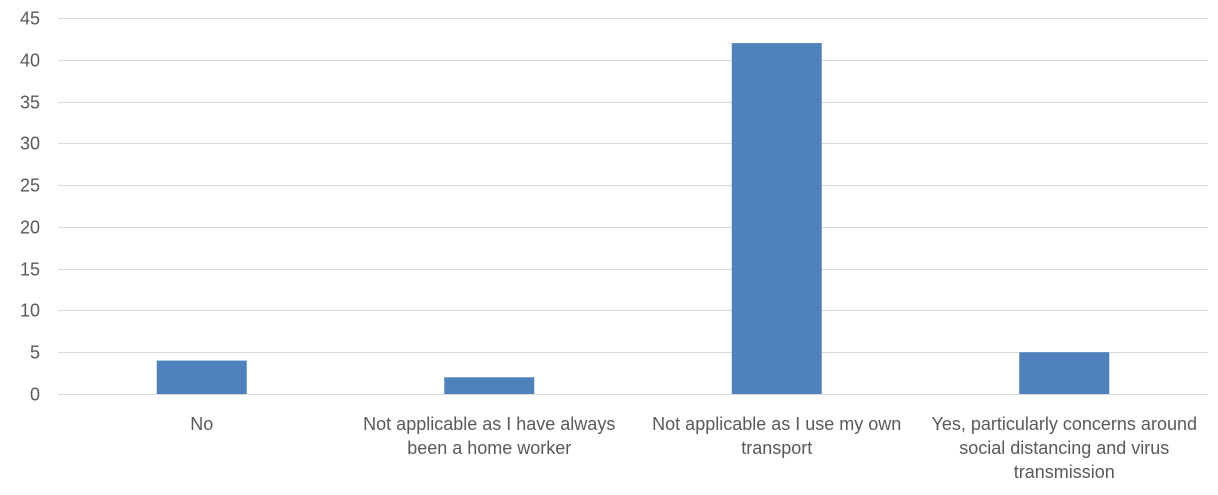  I want to click on y-tick-label: 5, so click(35, 353).